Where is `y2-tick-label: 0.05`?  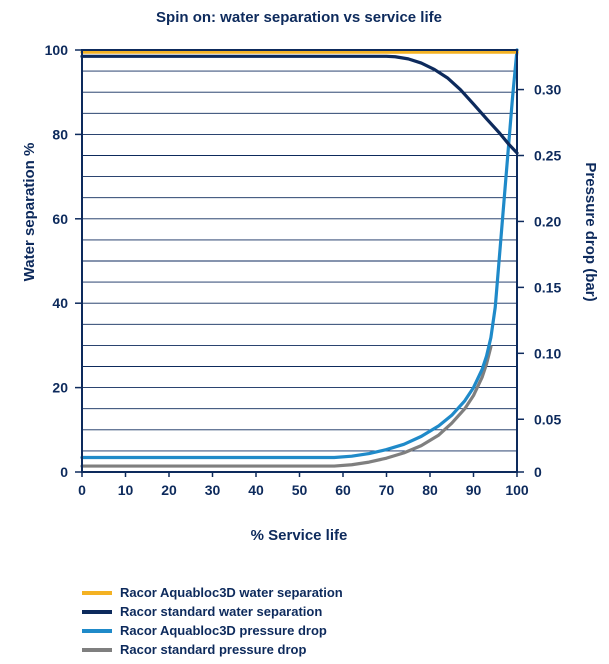 y2-tick-label: 0.05 is located at coordinates (547, 419).